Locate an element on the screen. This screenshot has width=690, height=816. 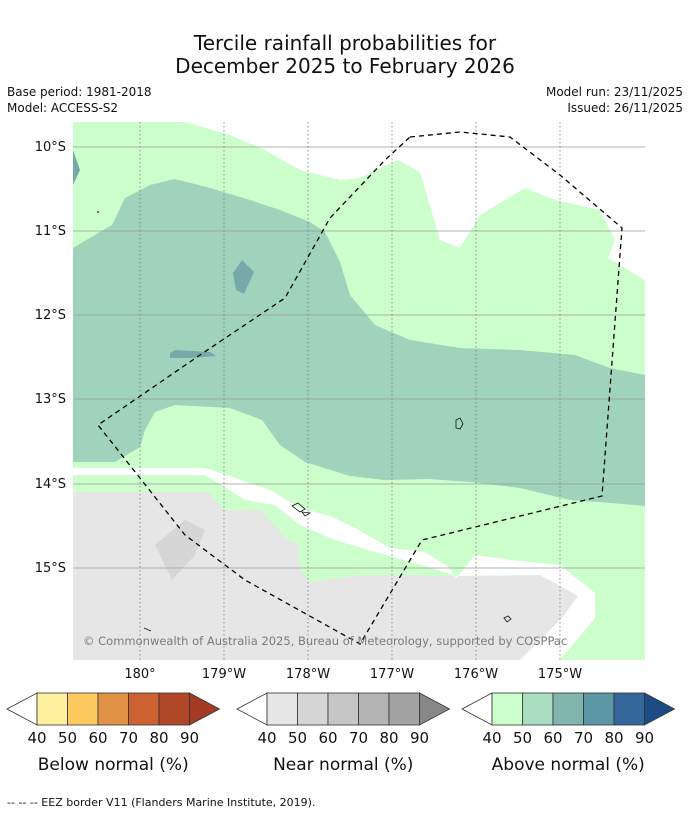
model-run: Model run: 23/11/2025 is located at coordinates (614, 92).